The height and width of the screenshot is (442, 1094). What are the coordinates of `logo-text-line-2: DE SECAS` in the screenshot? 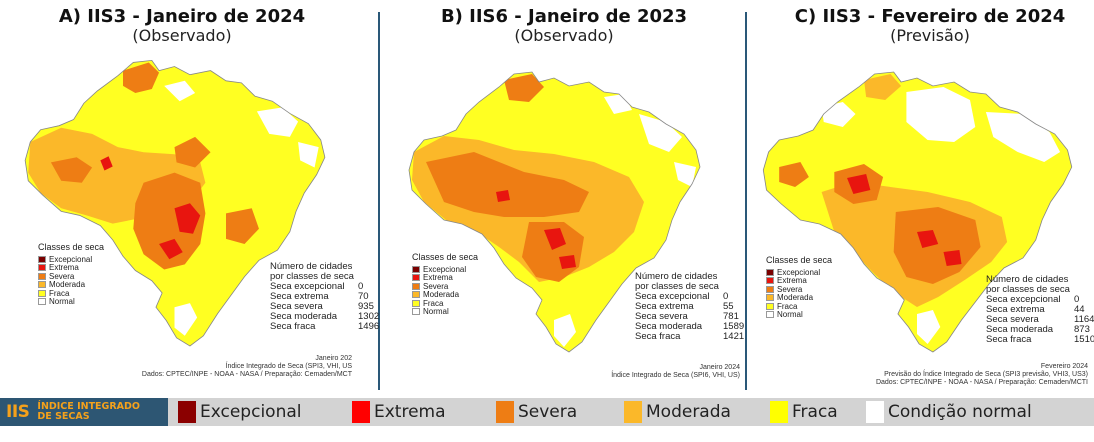 It's located at (63, 416).